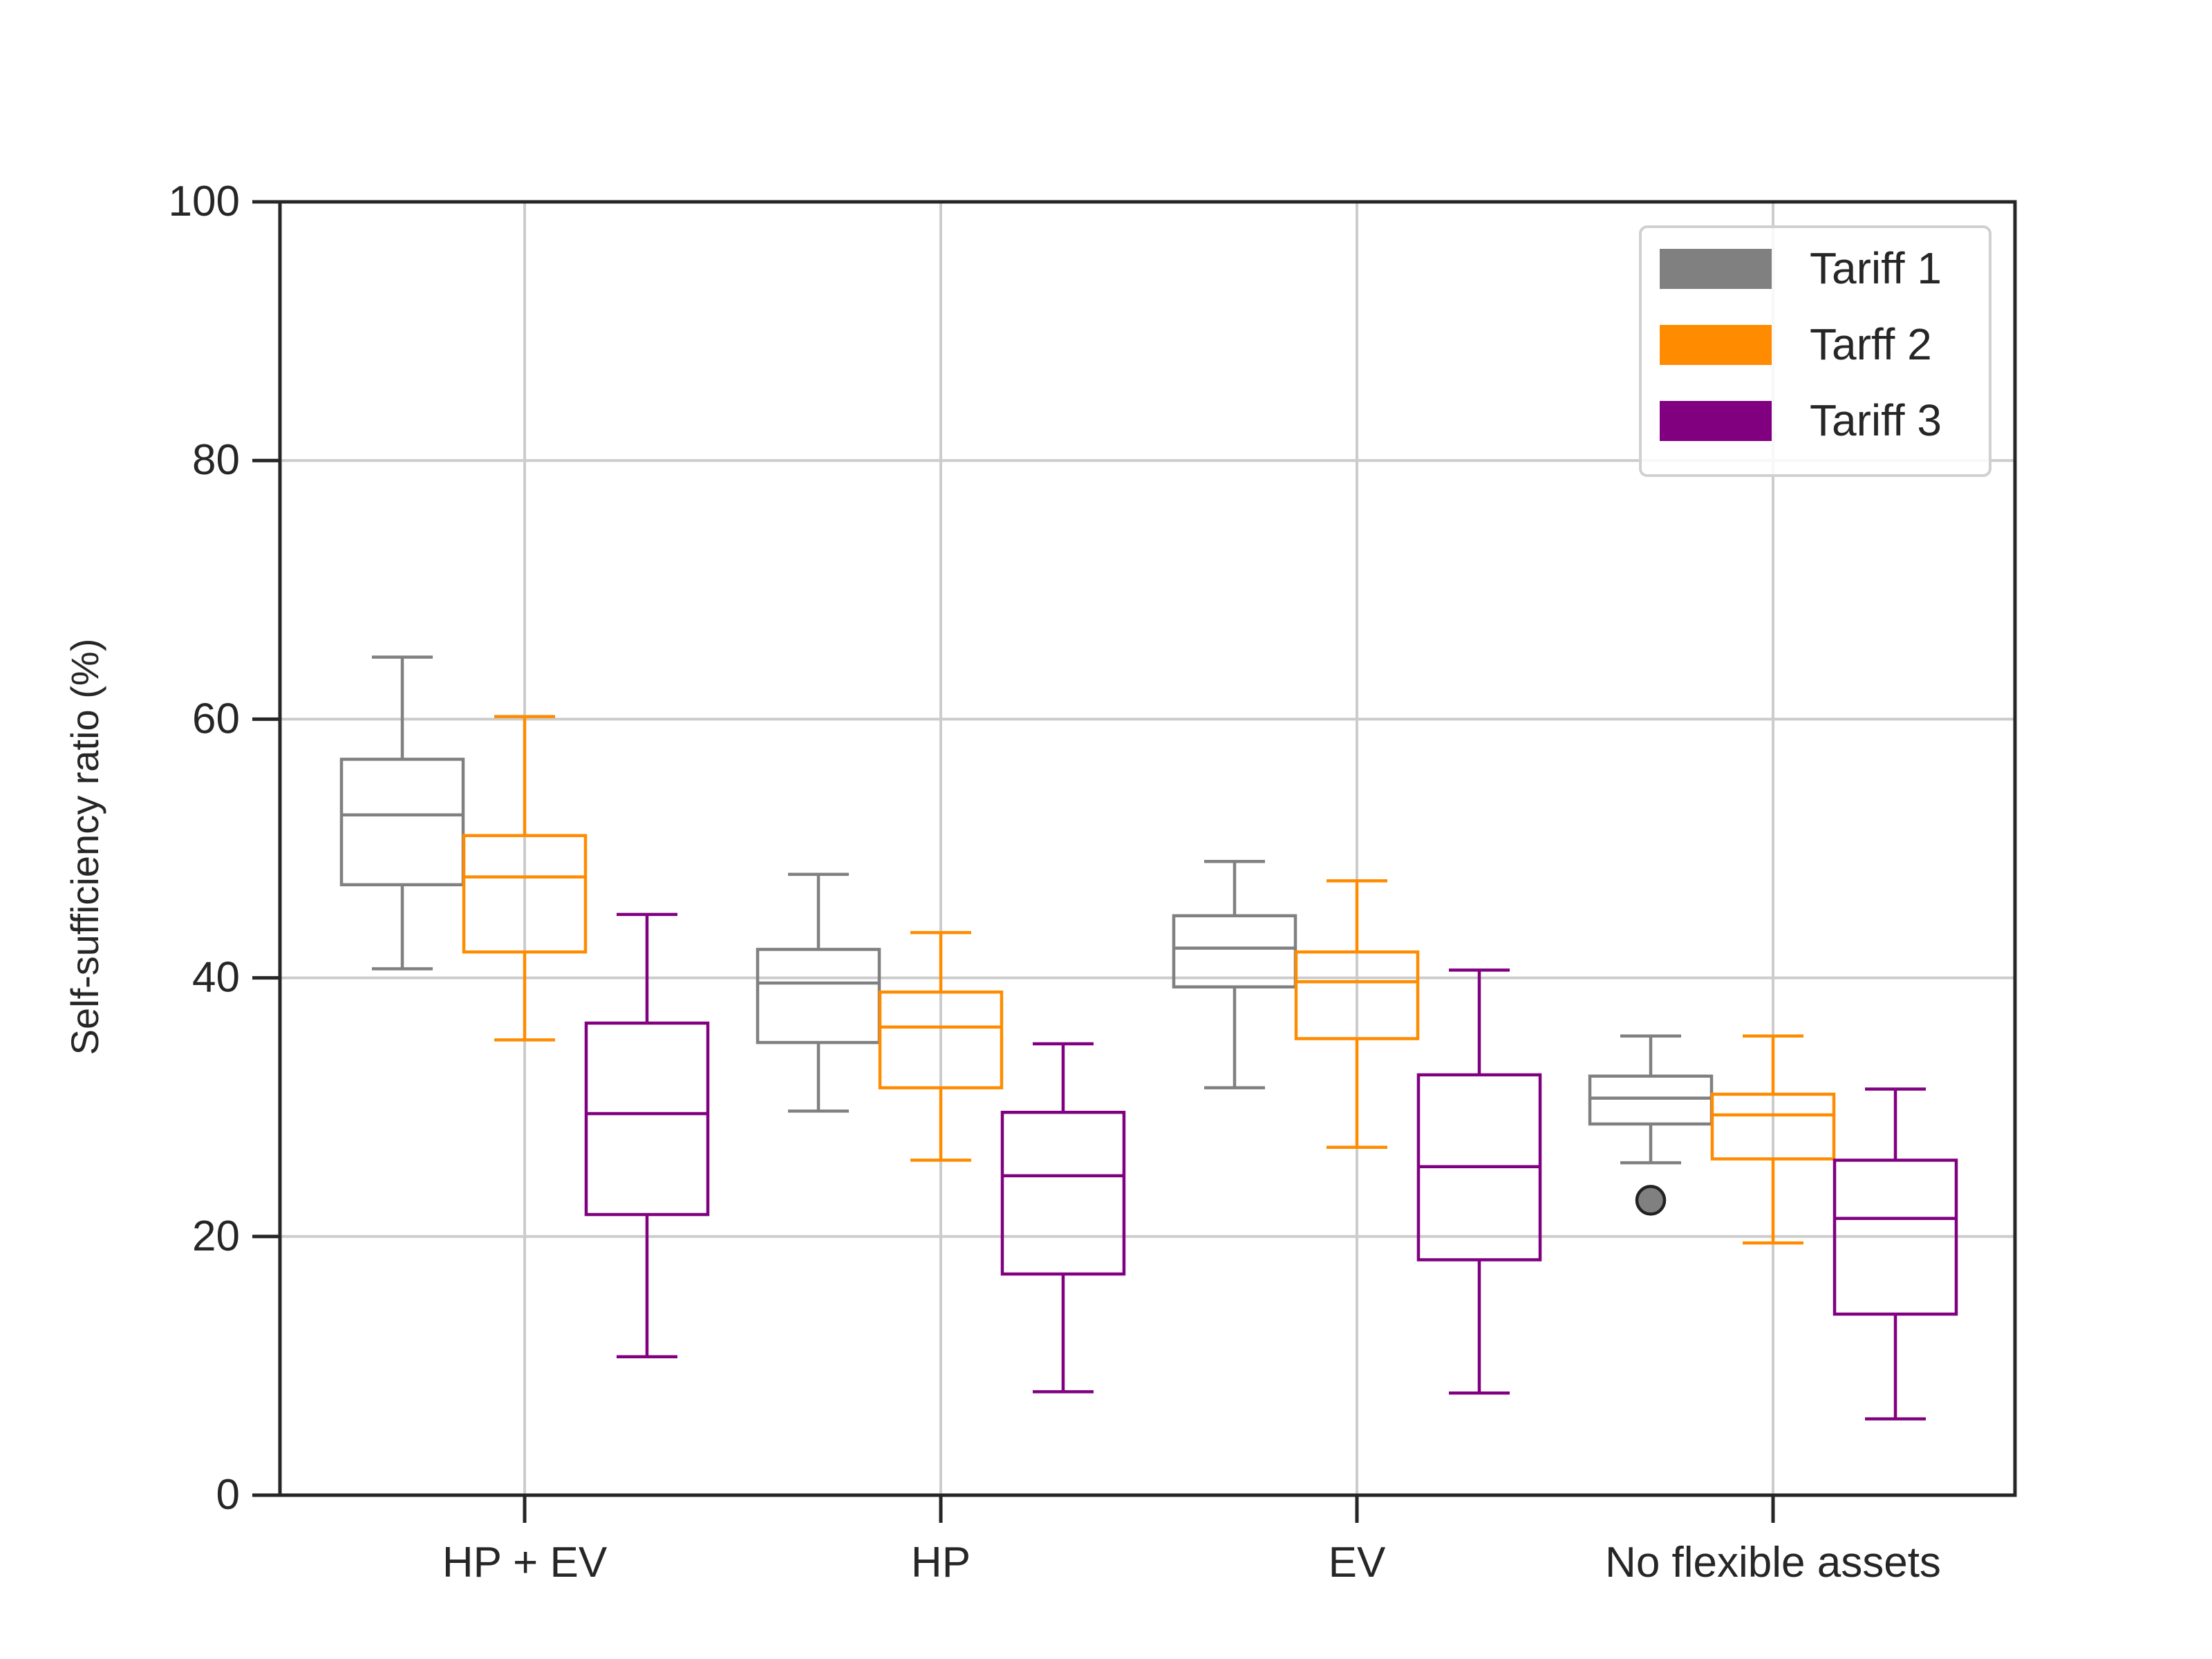  Describe the element at coordinates (1773, 1563) in the screenshot. I see `x-tick-label: No flexible assets` at that location.